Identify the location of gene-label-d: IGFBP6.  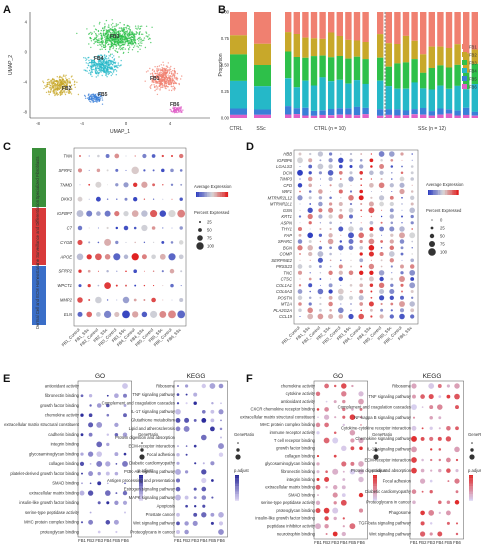
(285, 160).